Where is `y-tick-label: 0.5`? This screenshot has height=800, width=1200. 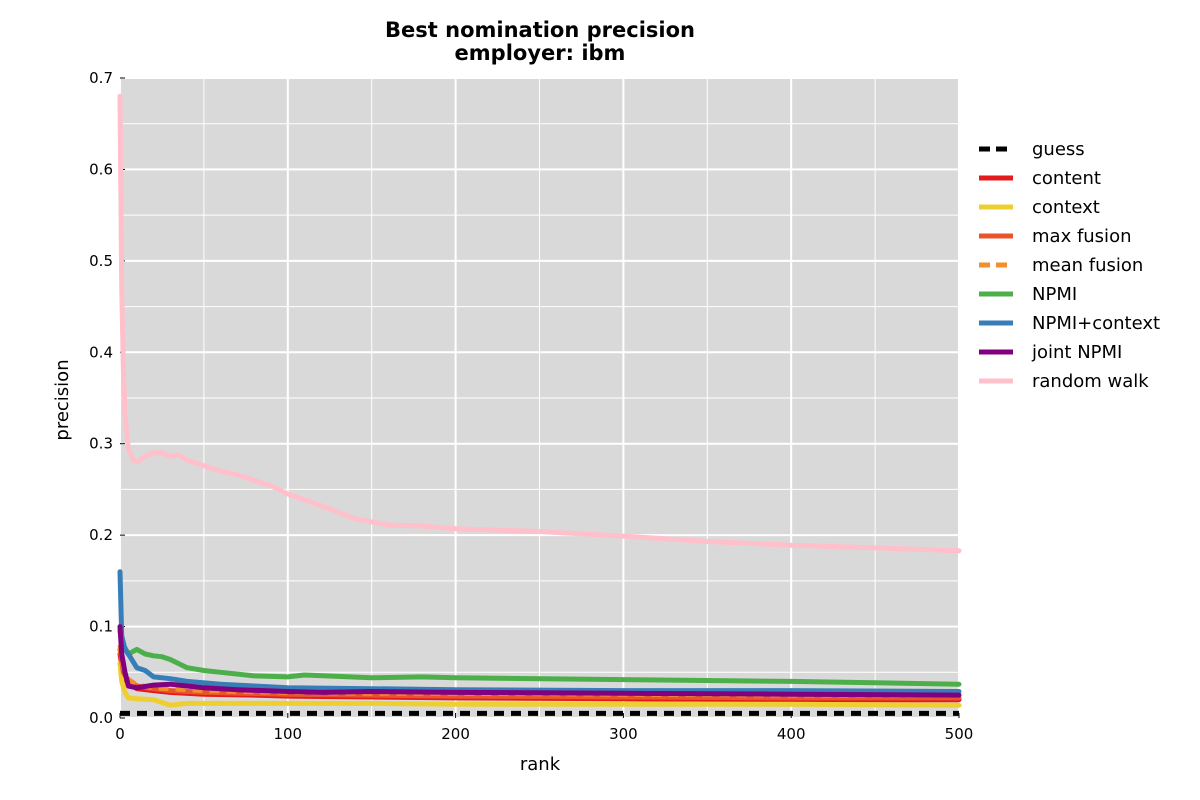
y-tick-label: 0.5 is located at coordinates (101, 261).